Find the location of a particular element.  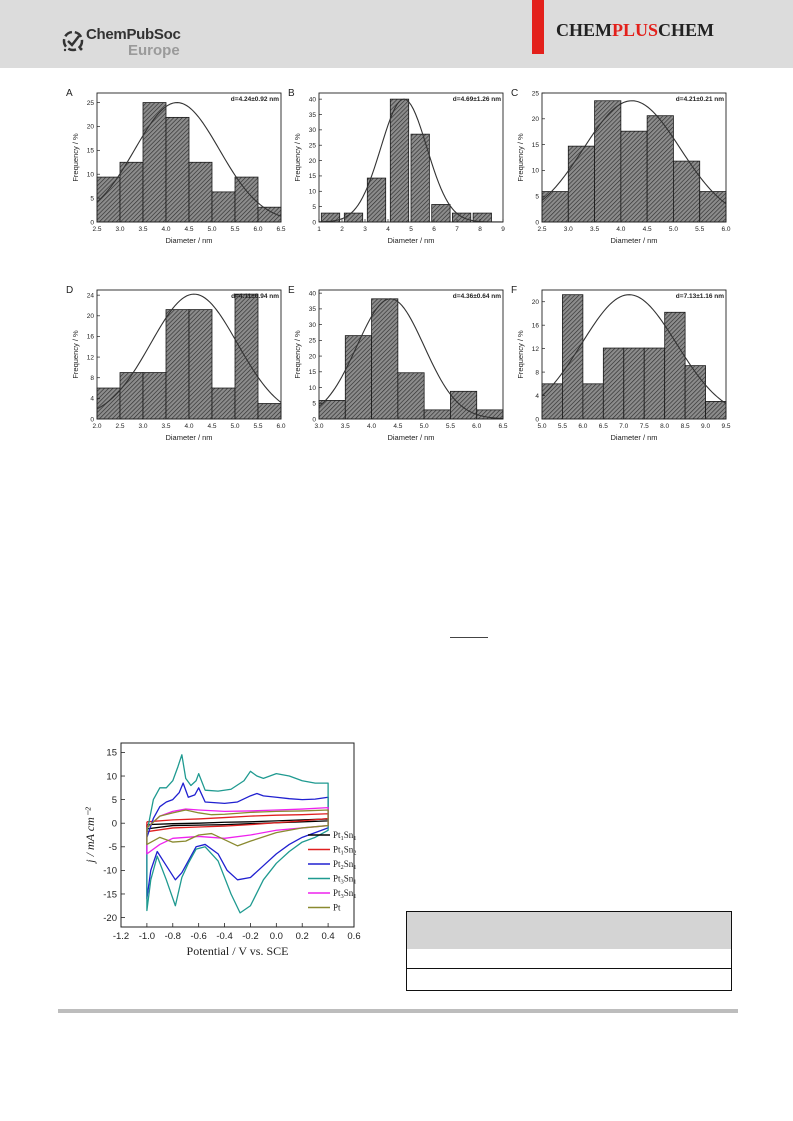

panel-letter: E is located at coordinates (291, 290).